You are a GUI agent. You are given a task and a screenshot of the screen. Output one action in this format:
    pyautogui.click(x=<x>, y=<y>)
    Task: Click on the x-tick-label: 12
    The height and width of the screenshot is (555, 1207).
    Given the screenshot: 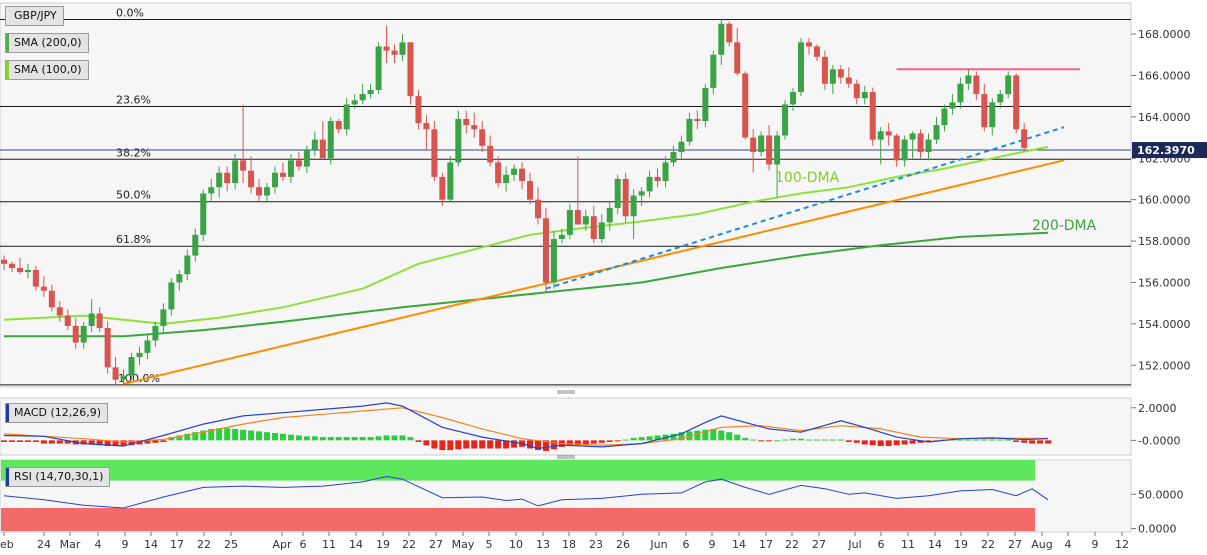 What is the action you would take?
    pyautogui.click(x=1122, y=544)
    